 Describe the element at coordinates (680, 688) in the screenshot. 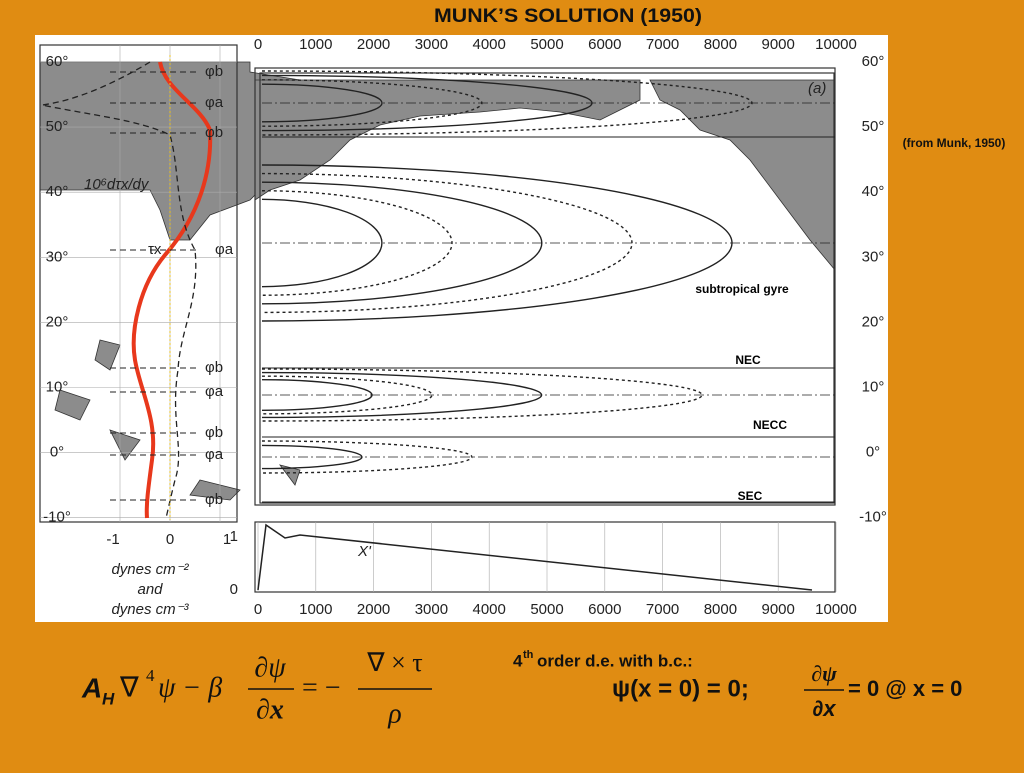

I see `bc-part: ψ(x = 0) = 0;` at that location.